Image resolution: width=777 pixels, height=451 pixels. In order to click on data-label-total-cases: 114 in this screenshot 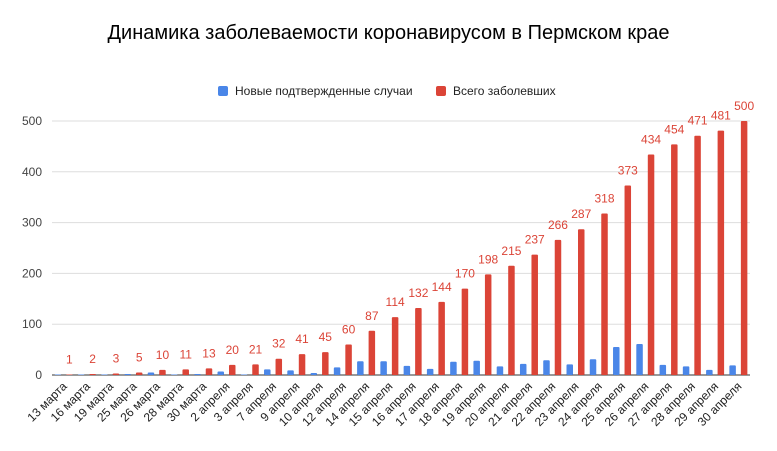, I will do `click(395, 302)`.